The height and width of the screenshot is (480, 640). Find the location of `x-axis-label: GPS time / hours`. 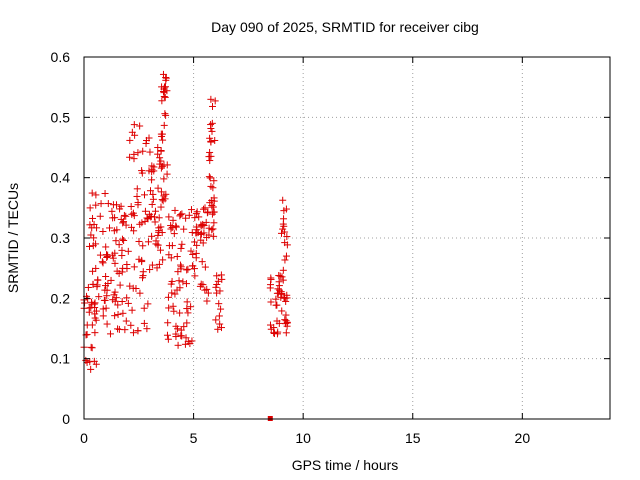

x-axis-label: GPS time / hours is located at coordinates (345, 465).